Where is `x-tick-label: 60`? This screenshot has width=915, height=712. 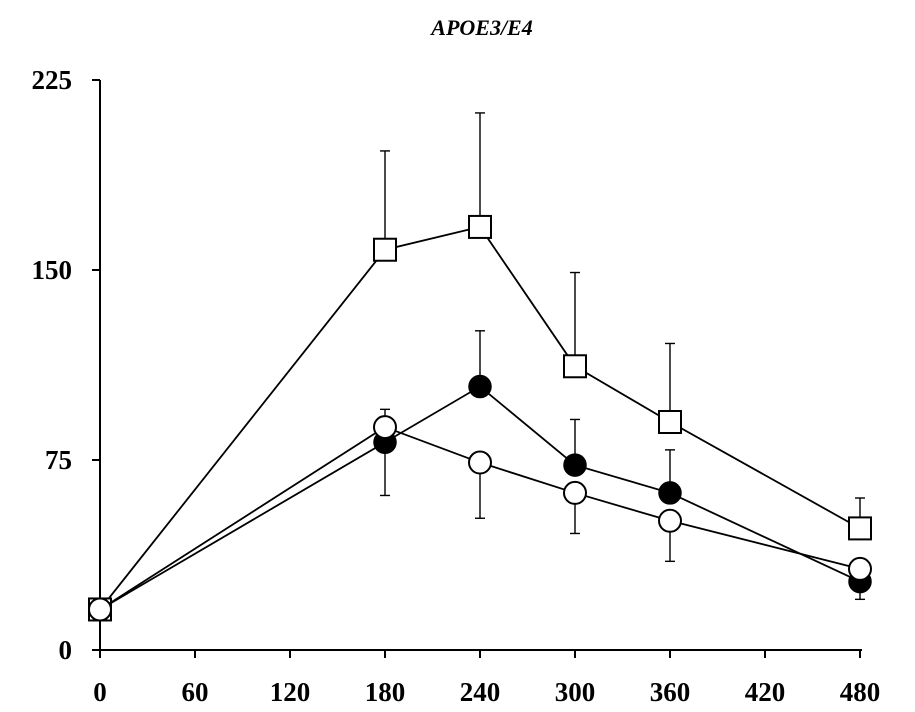
x-tick-label: 60 is located at coordinates (195, 692).